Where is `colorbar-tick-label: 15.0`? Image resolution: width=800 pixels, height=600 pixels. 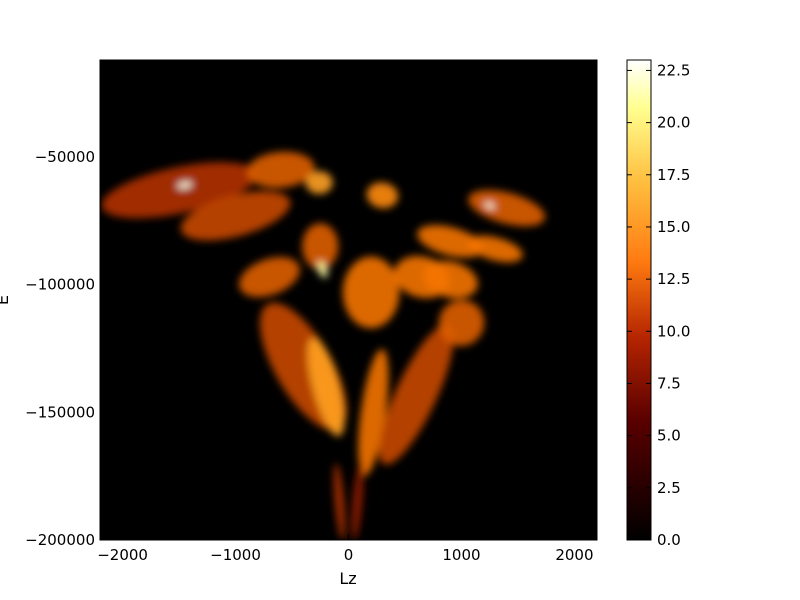 colorbar-tick-label: 15.0 is located at coordinates (673, 227).